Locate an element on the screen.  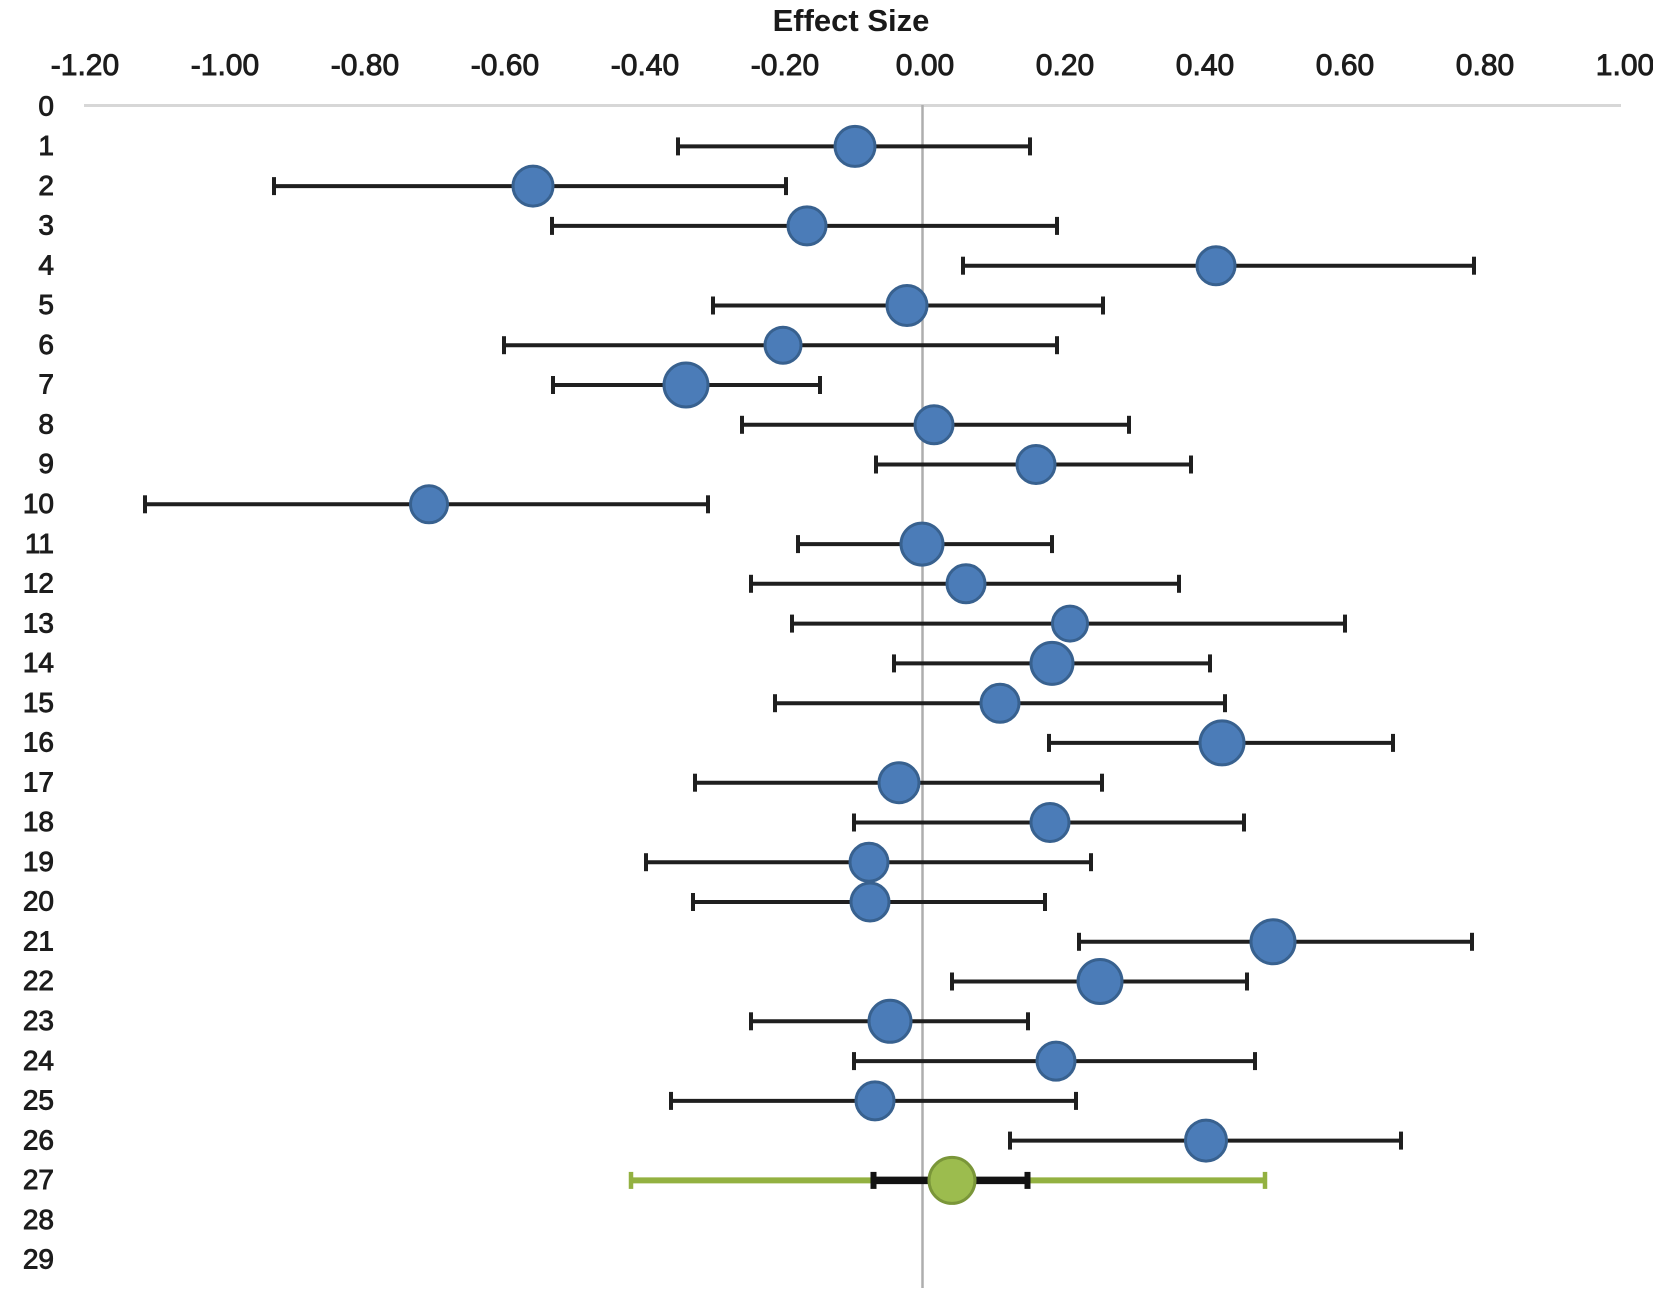
svg-text: 21 is located at coordinates (38, 941).